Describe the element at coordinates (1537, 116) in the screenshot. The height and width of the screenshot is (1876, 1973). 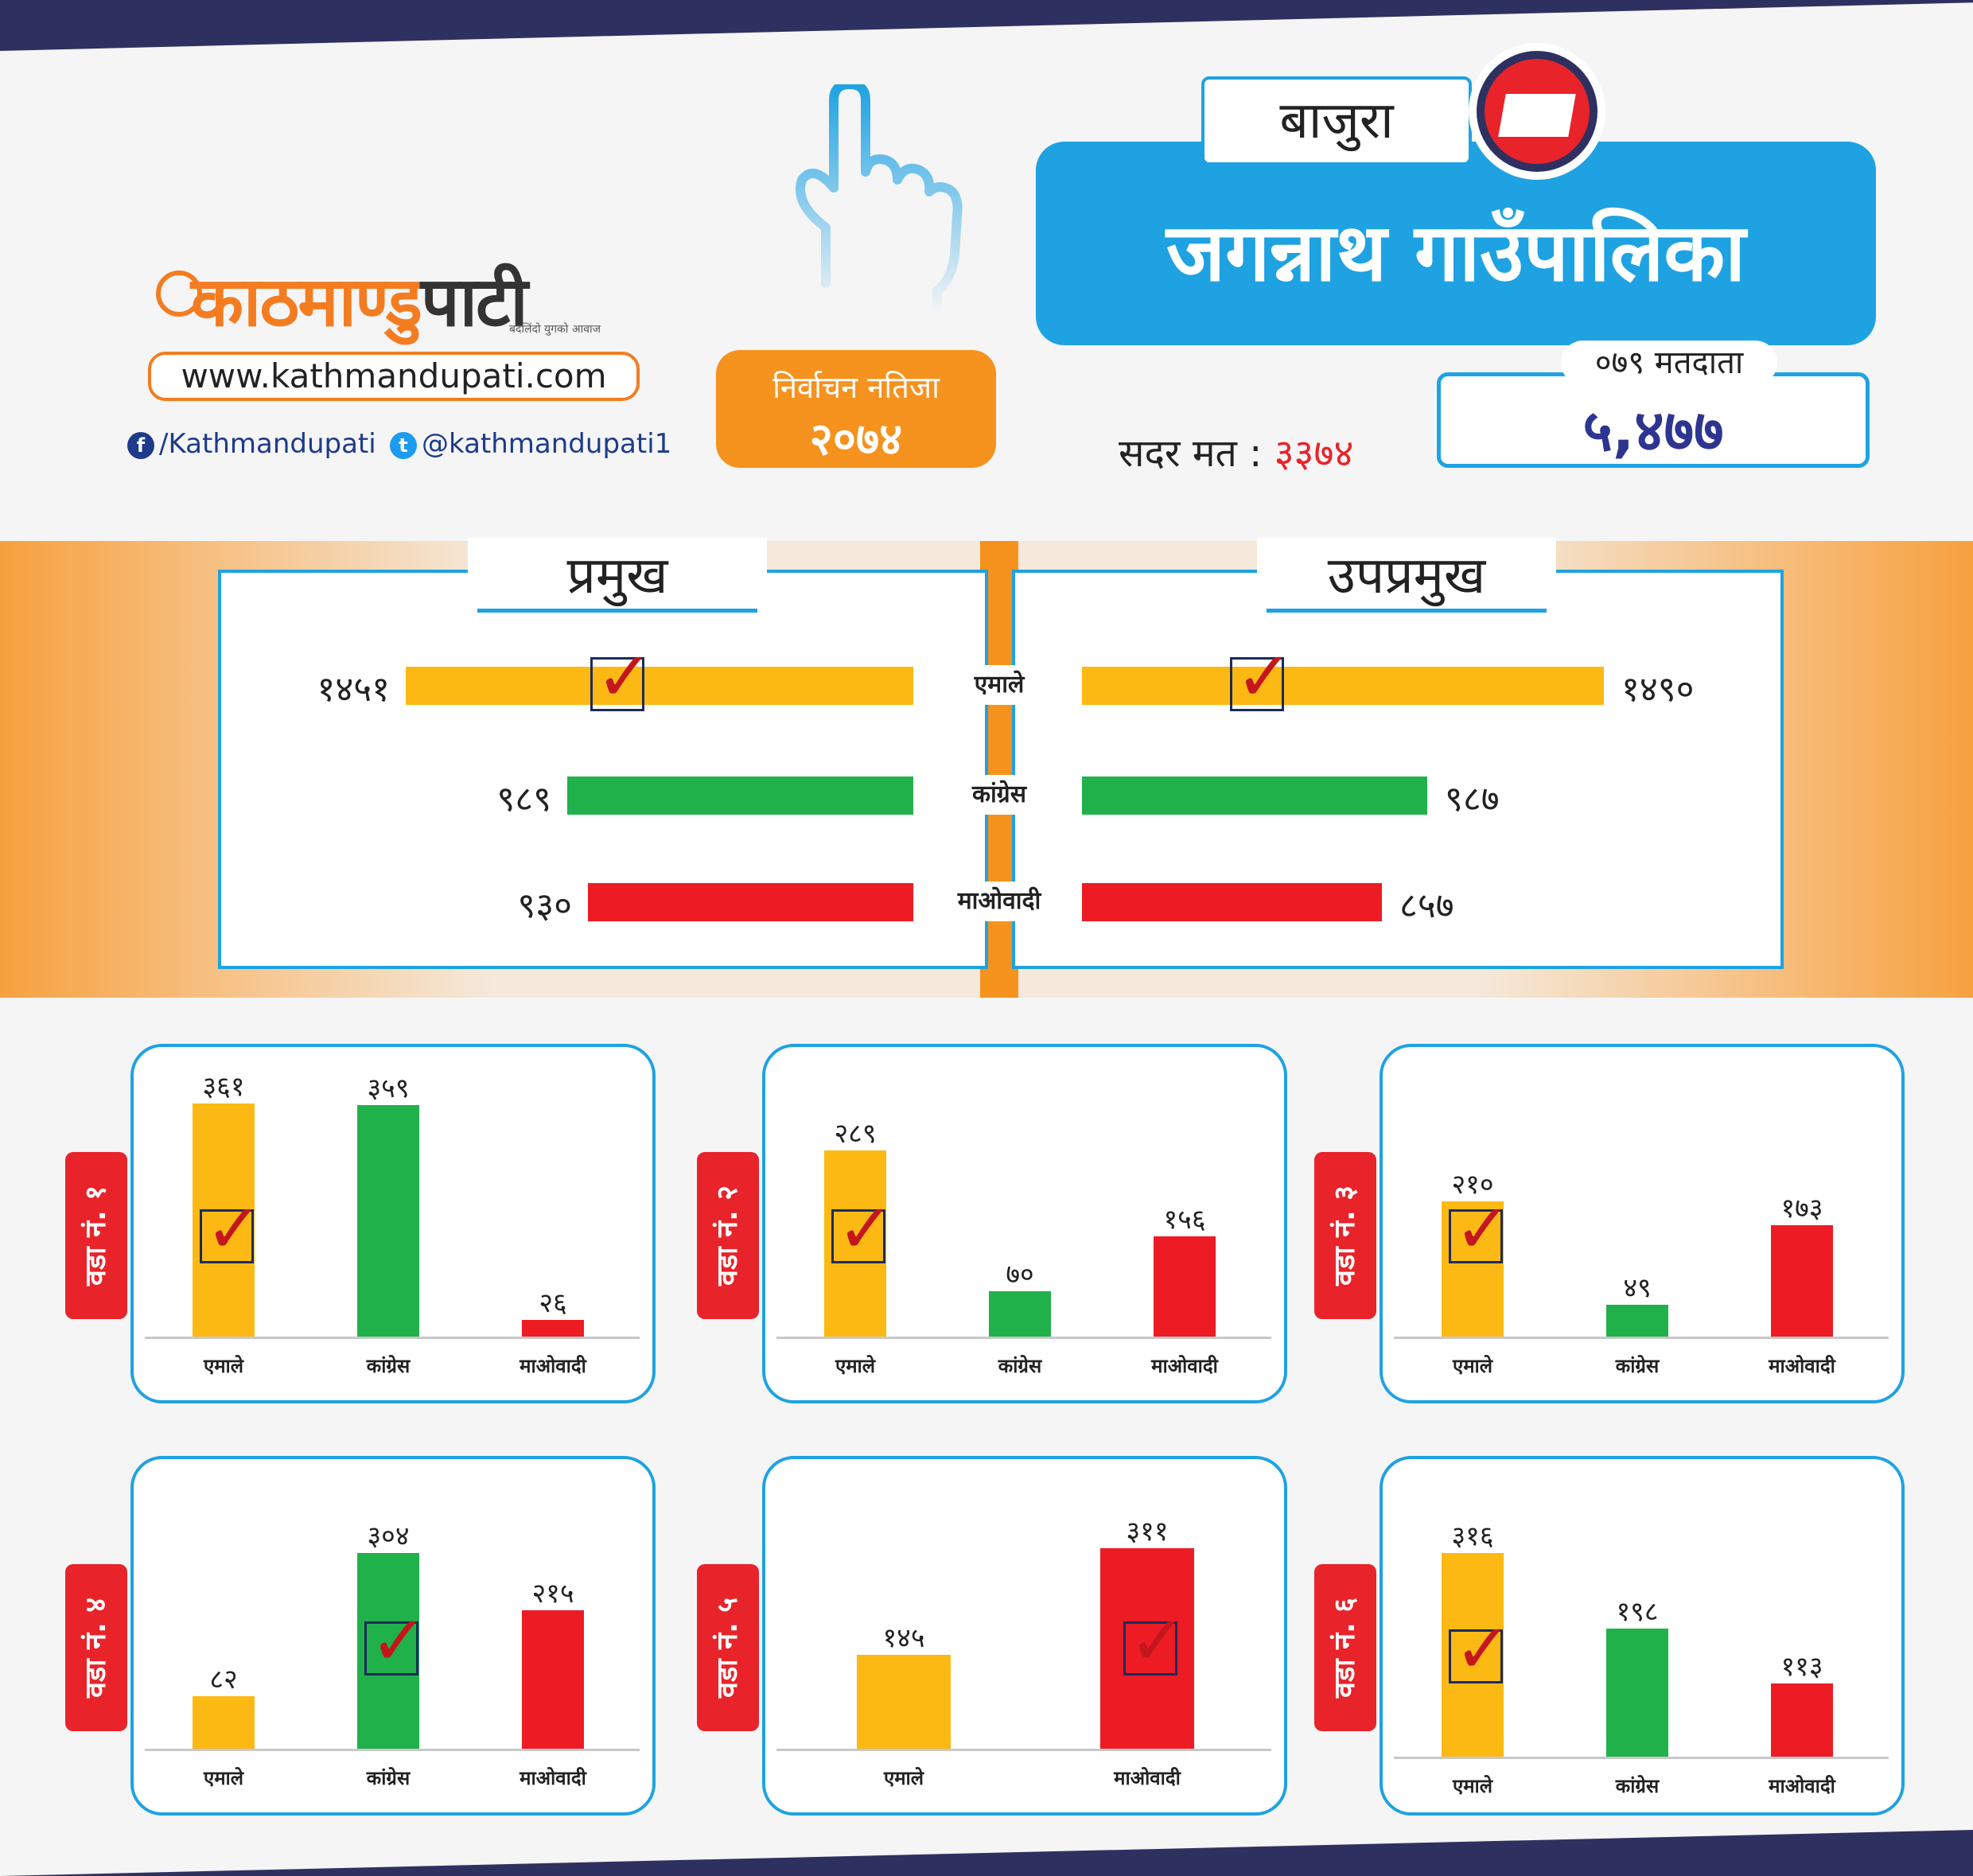
I see `ballot-paper-icon` at that location.